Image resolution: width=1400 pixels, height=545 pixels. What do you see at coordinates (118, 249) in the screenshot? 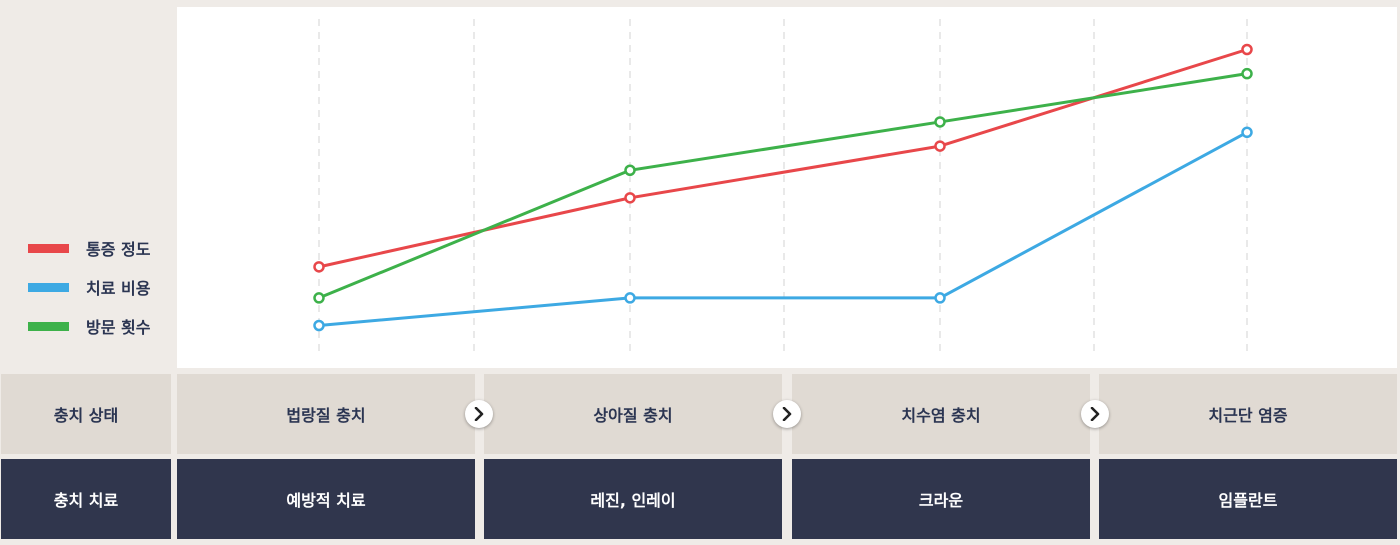
I see `legend-label-pain: 통증 정도` at bounding box center [118, 249].